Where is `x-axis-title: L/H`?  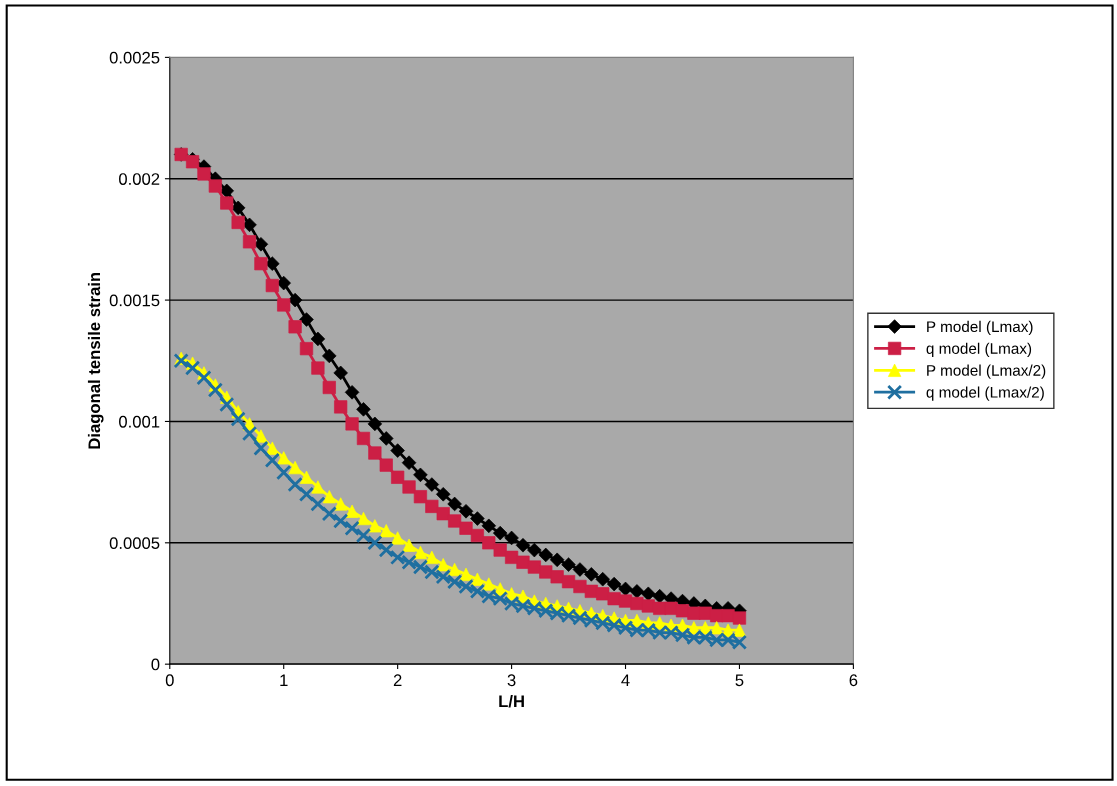 x-axis-title: L/H is located at coordinates (511, 701).